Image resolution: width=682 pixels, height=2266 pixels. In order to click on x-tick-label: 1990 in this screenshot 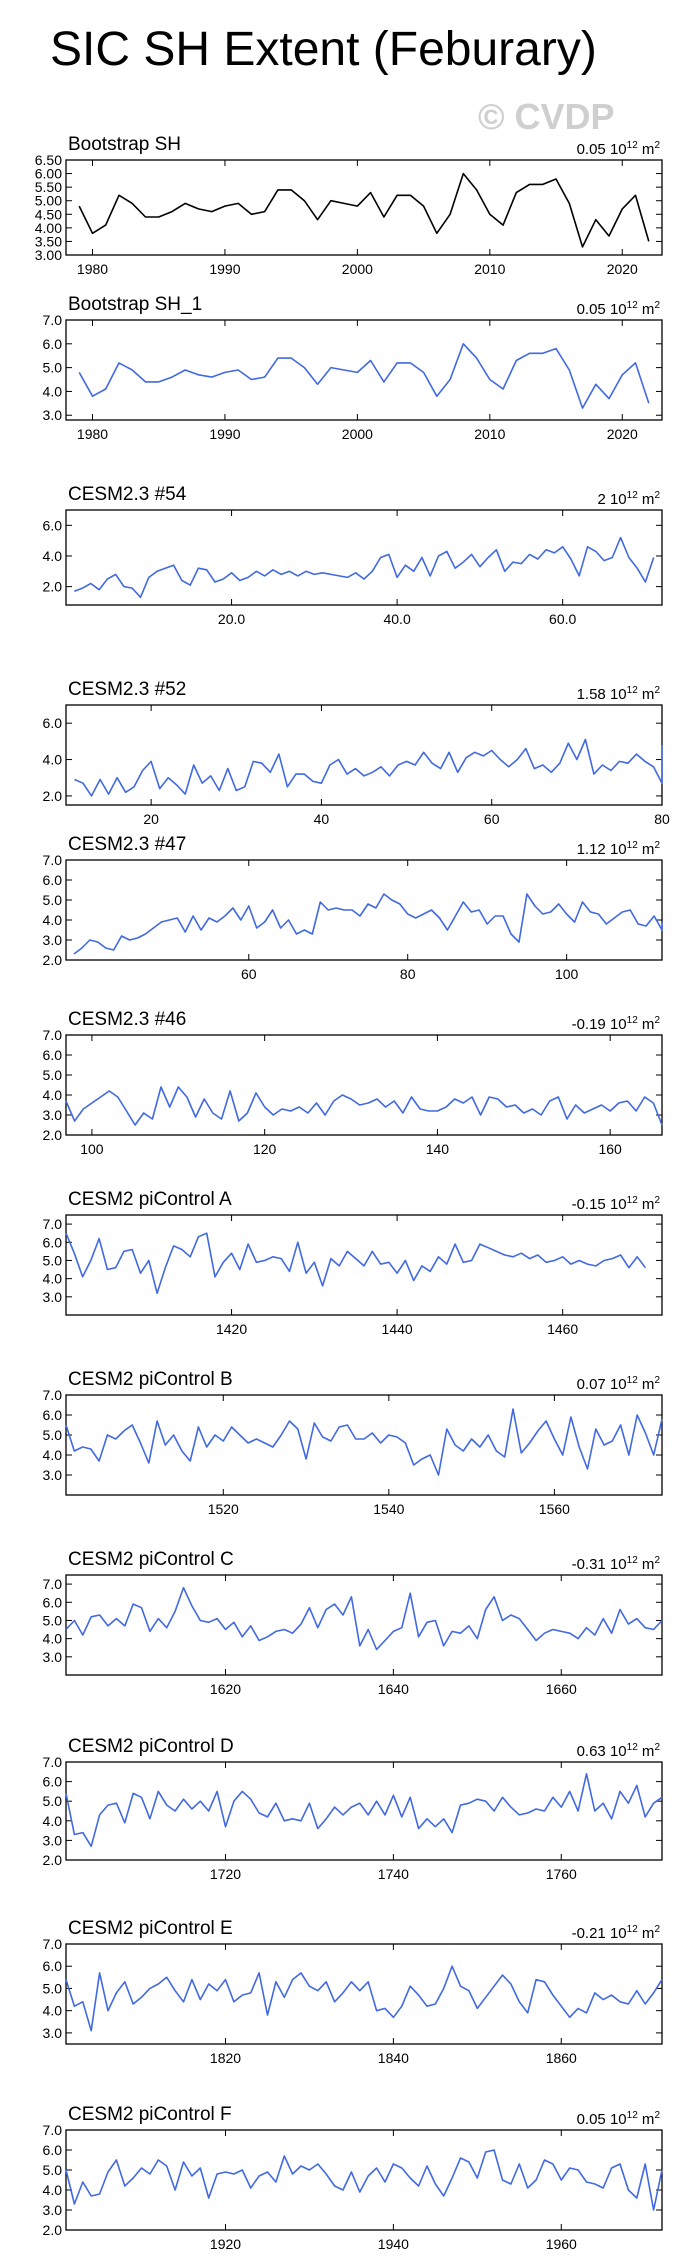, I will do `click(224, 434)`.